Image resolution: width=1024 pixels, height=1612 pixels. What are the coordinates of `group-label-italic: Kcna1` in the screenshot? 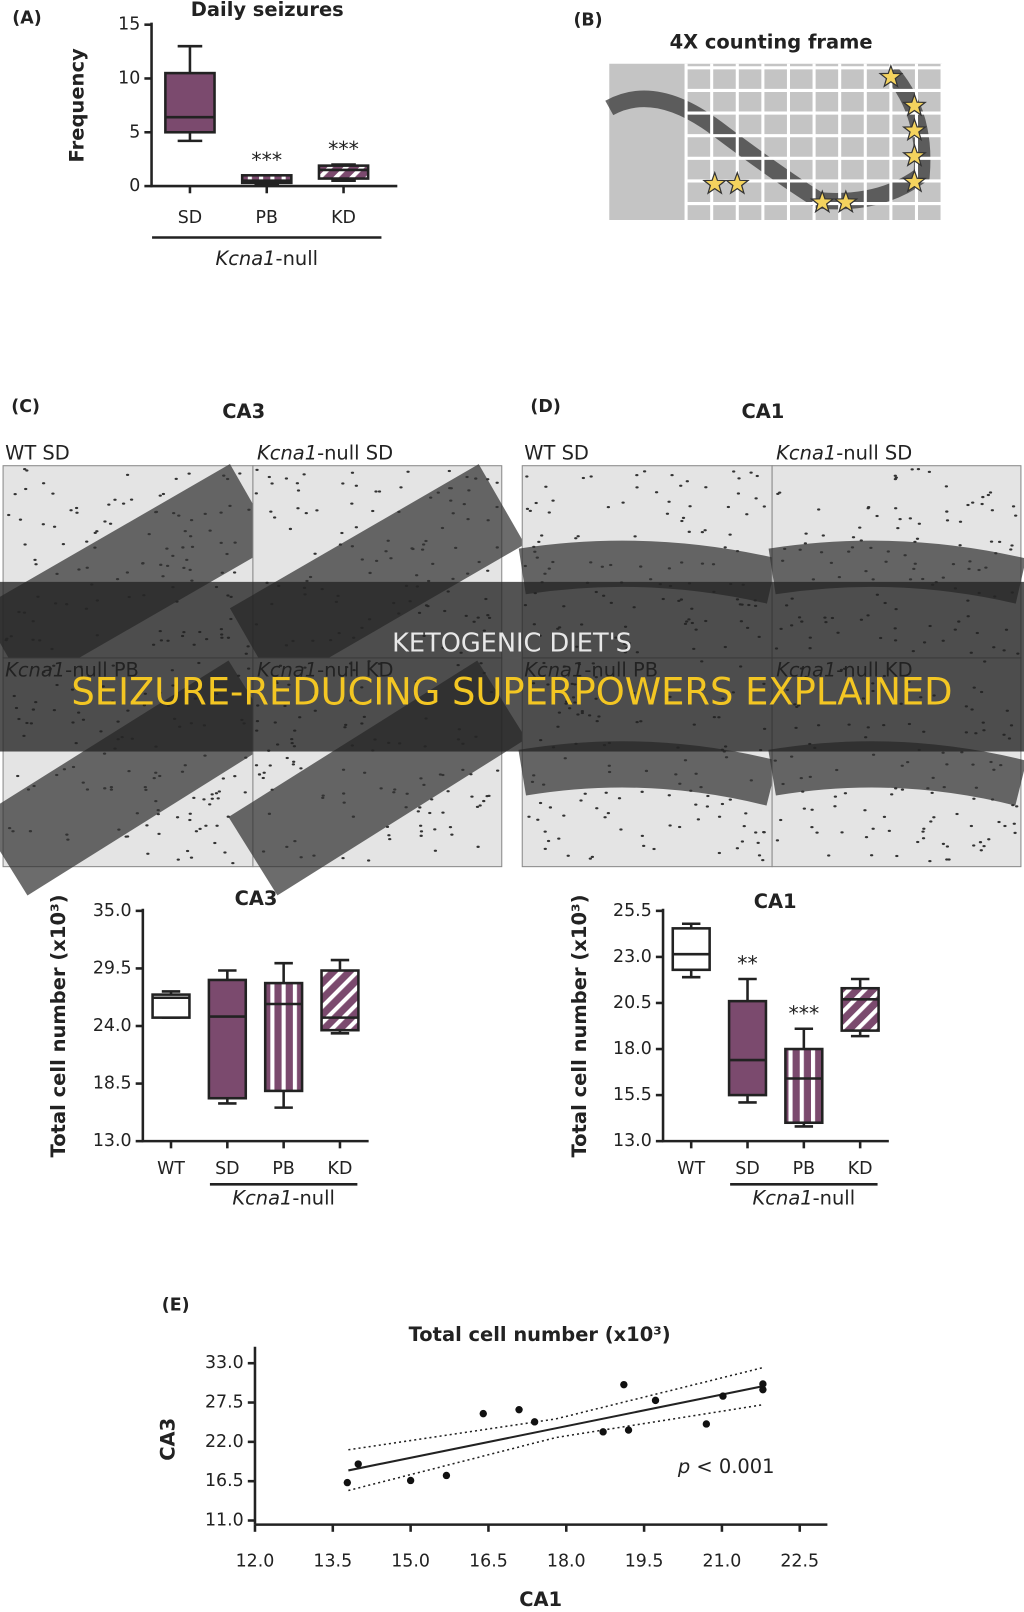 It's located at (262, 1197).